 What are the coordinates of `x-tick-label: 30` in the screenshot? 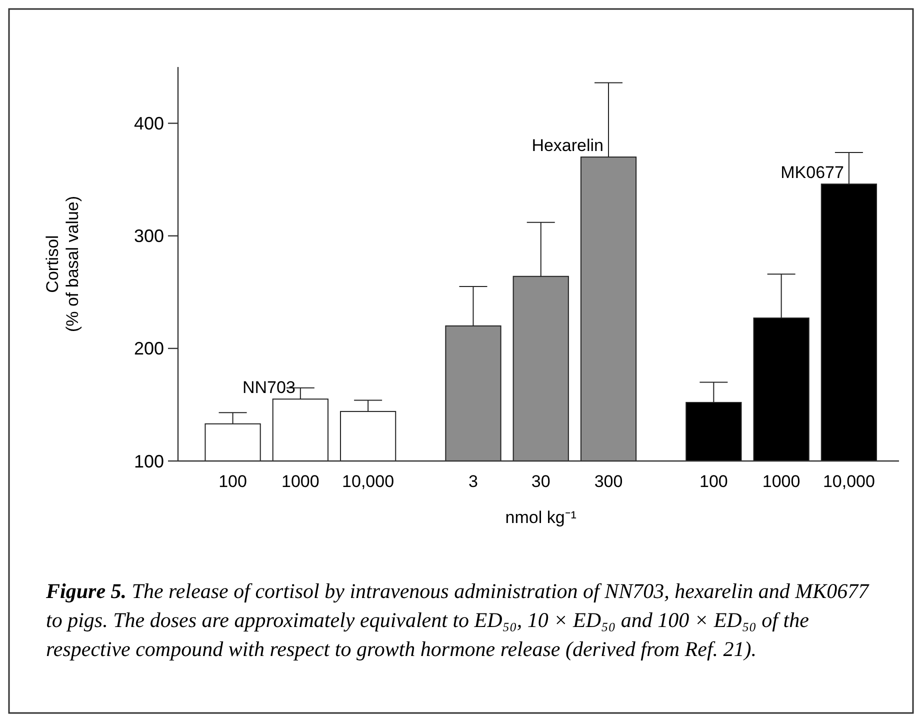 It's located at (540, 481).